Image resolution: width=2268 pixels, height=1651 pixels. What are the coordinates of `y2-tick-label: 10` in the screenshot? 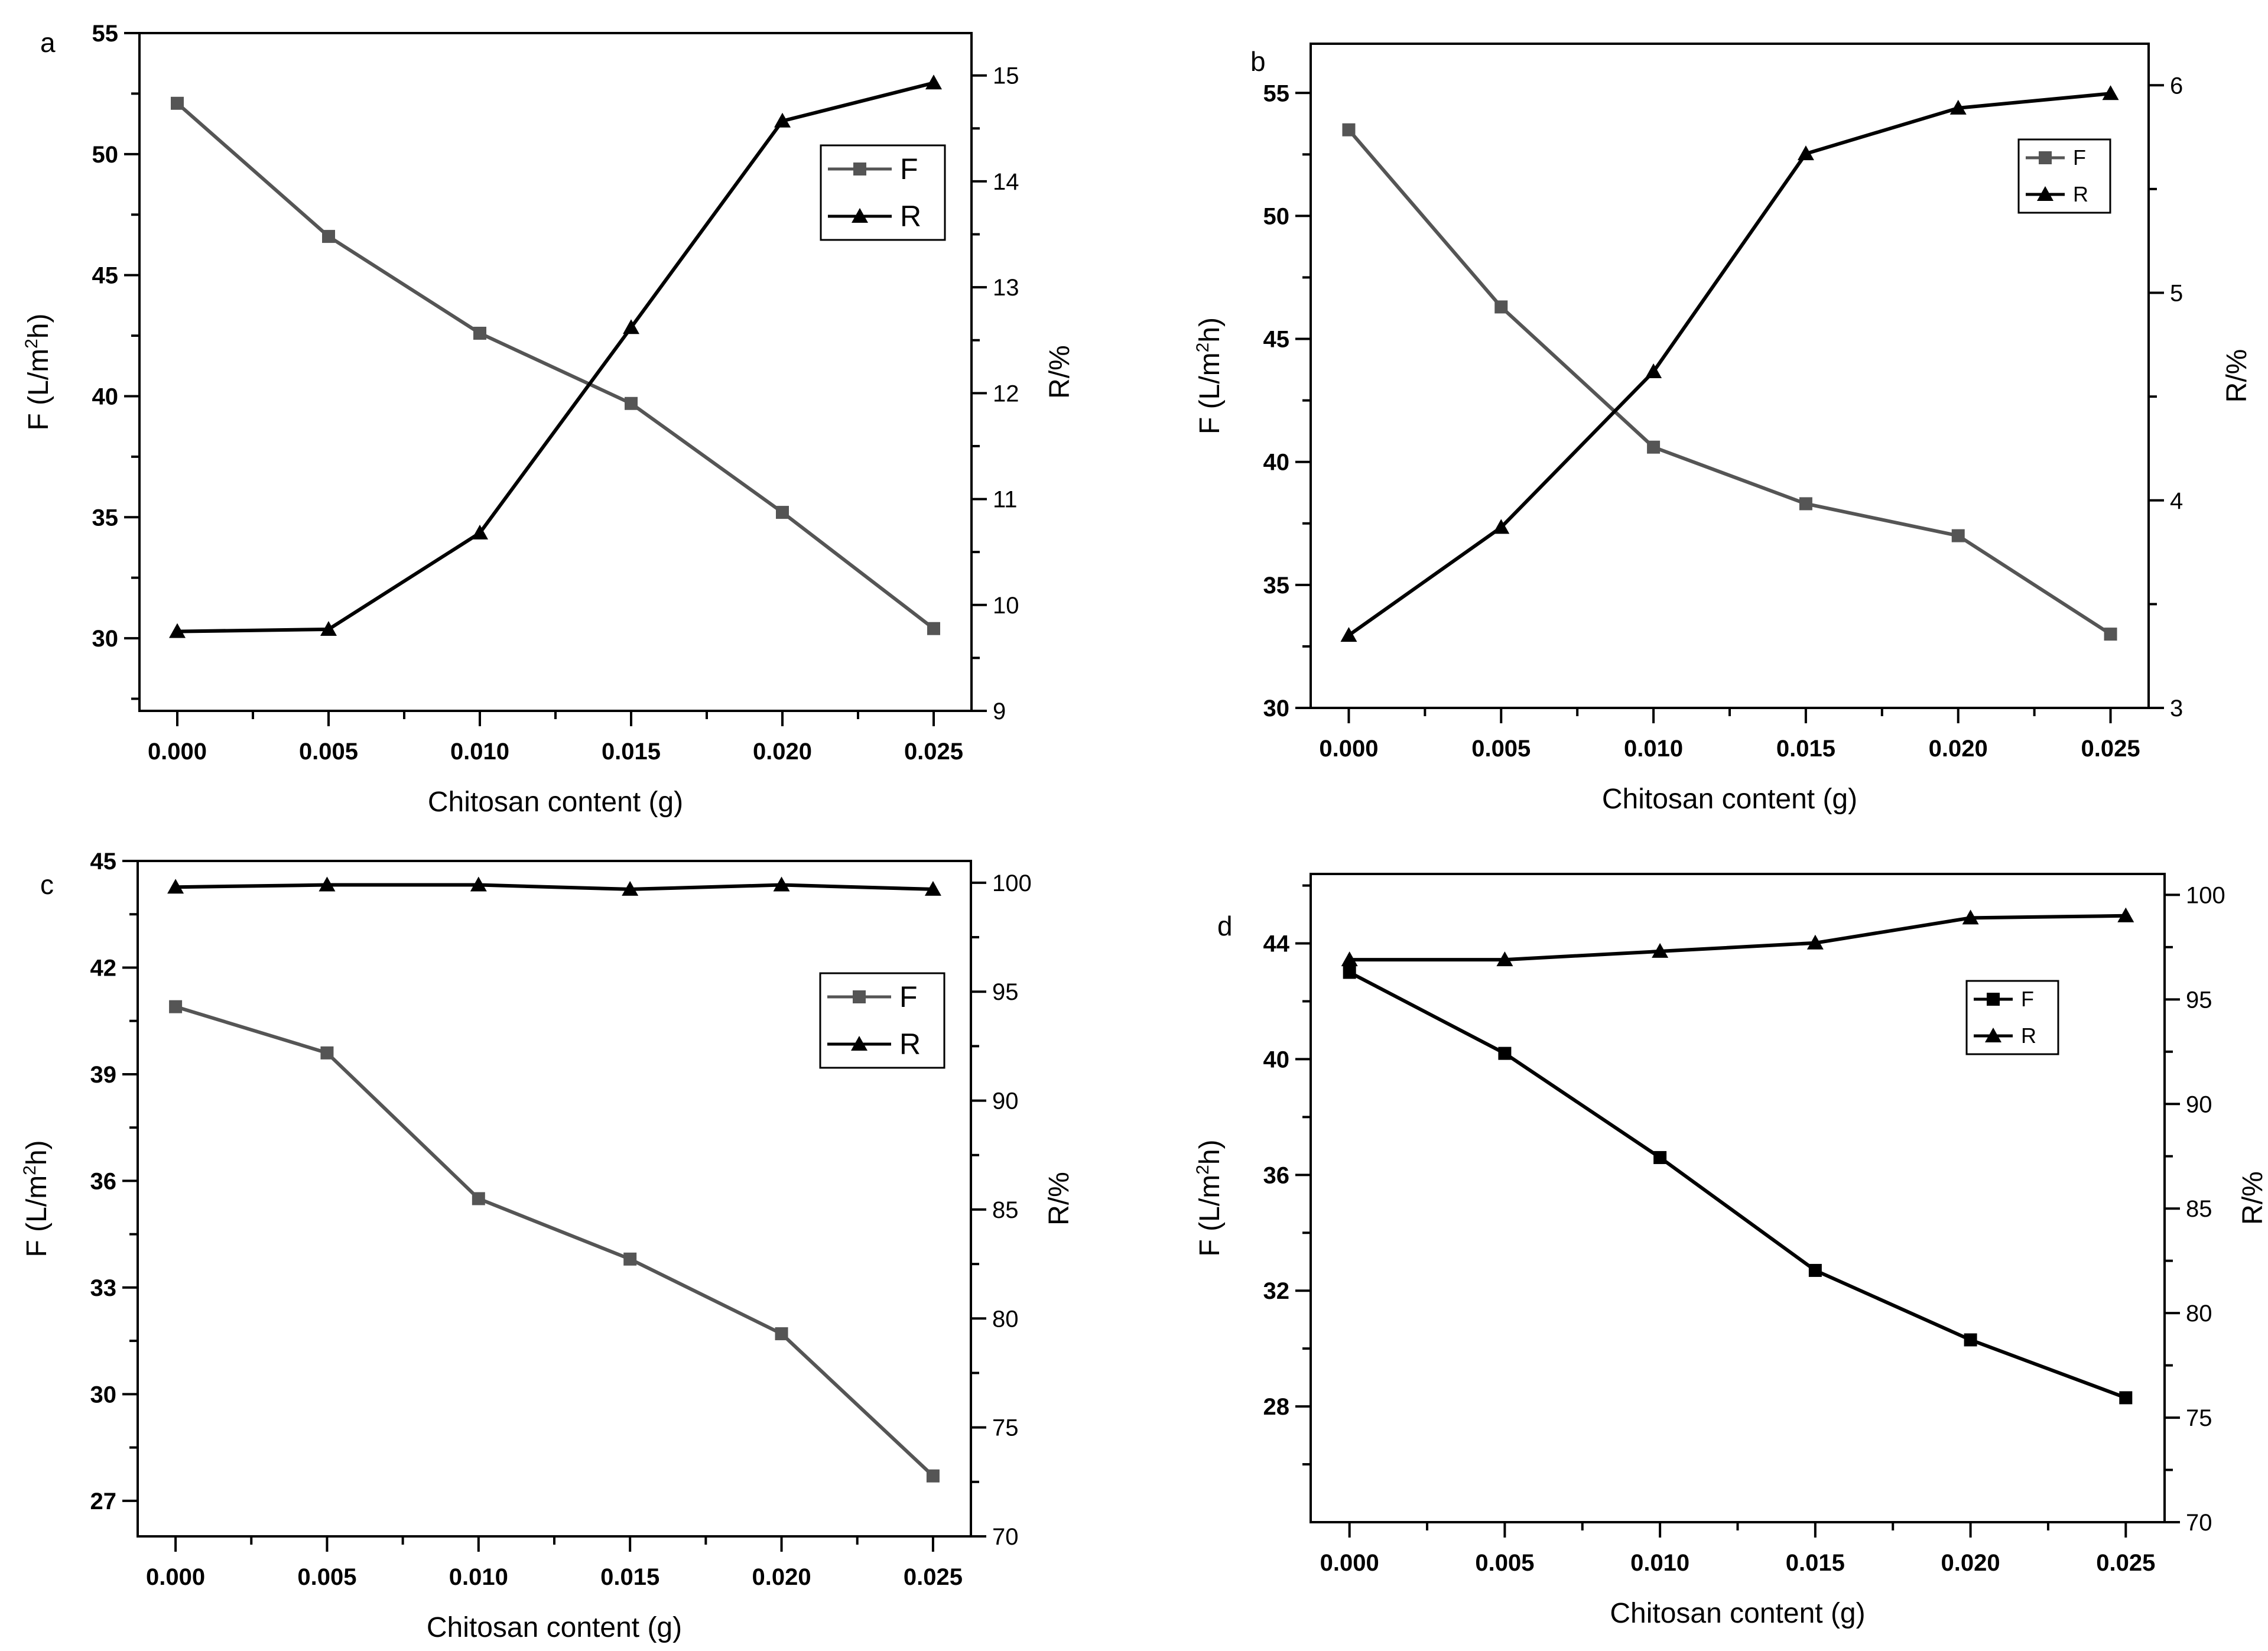 It's located at (1006, 606).